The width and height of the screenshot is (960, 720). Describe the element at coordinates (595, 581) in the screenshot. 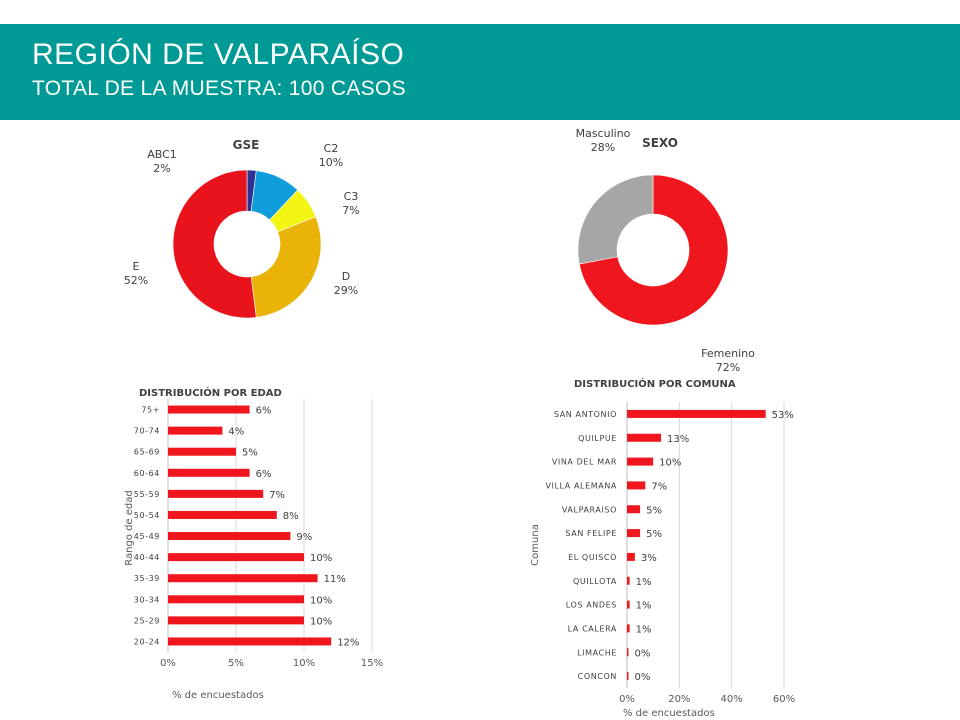

I see `category-label-comuna-7: QUILLOTA` at that location.